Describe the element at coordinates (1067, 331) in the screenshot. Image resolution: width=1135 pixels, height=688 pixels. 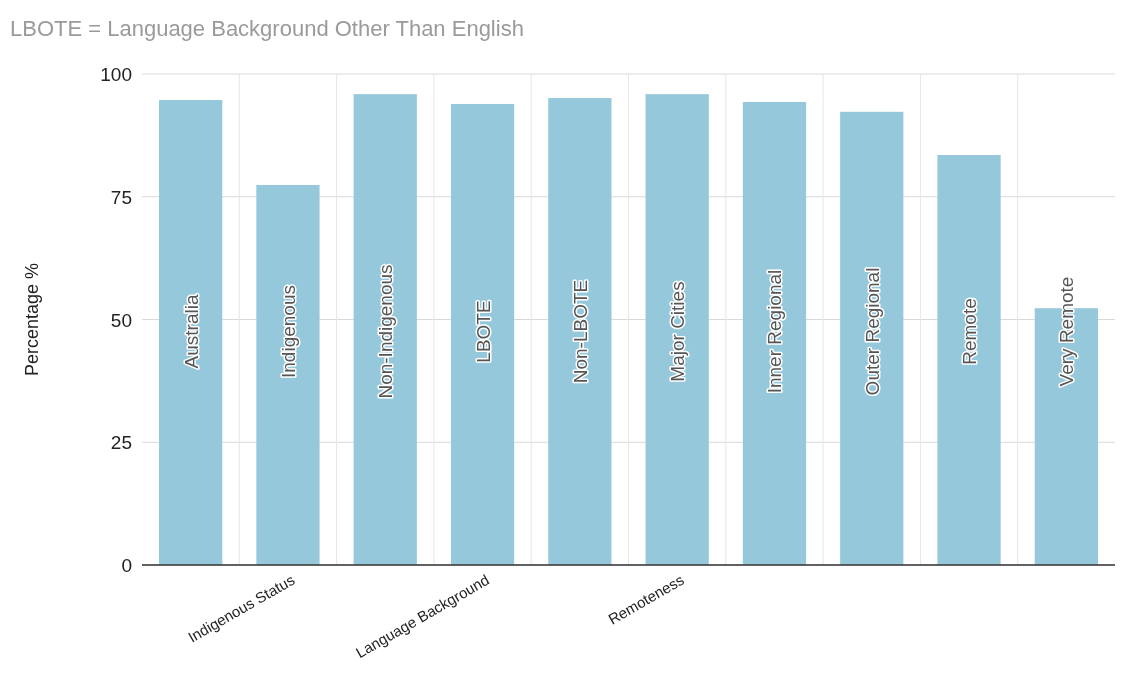
I see `data-label: Very Remote` at that location.